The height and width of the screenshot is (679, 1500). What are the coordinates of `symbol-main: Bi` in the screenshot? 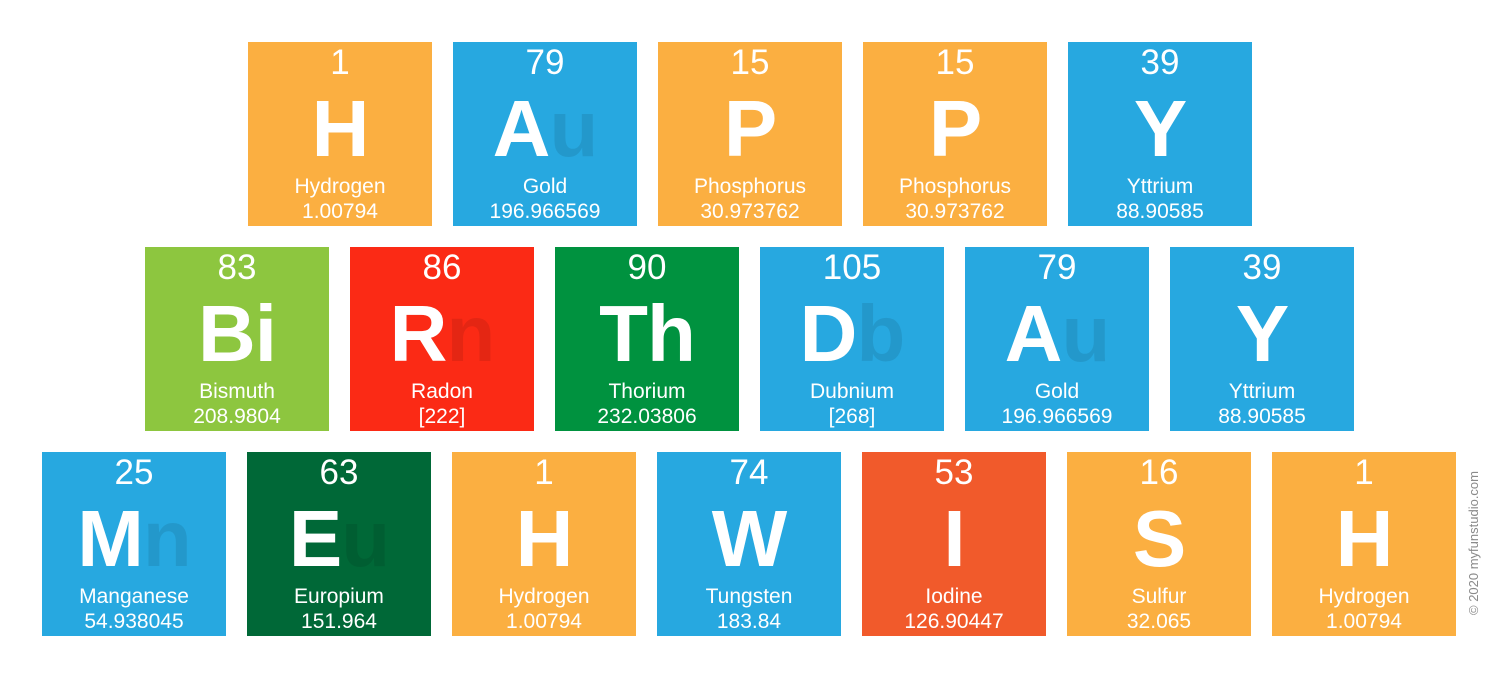 It's located at (237, 333).